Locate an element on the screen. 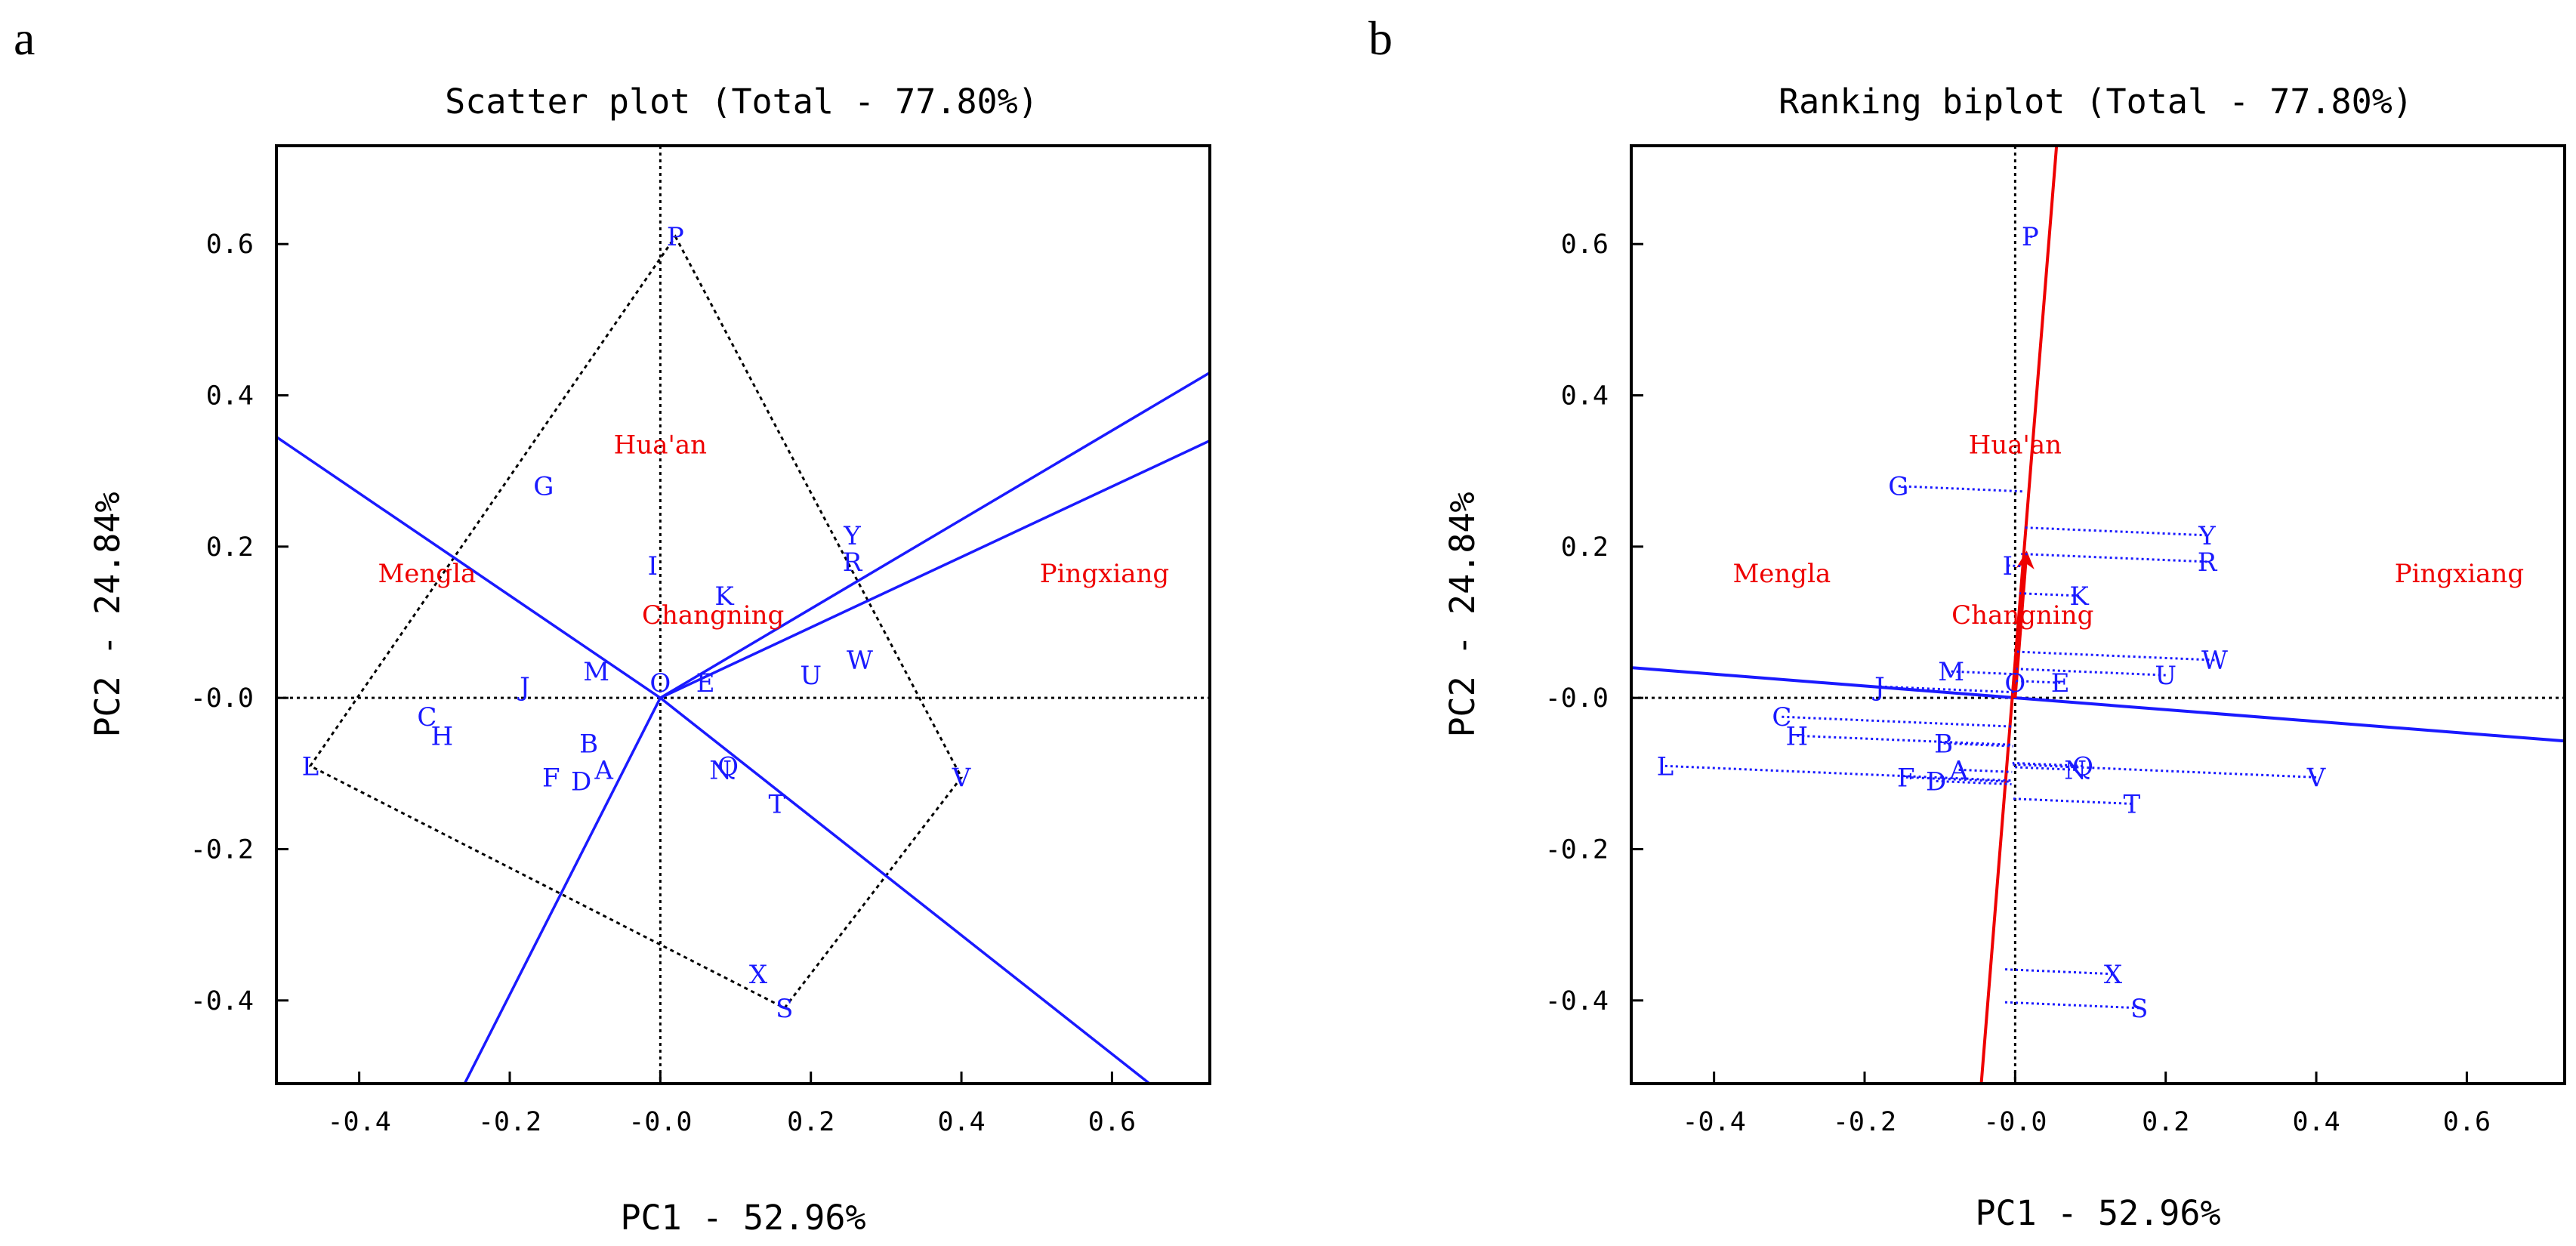 The image size is (2576, 1246). genotype-R: R is located at coordinates (853, 562).